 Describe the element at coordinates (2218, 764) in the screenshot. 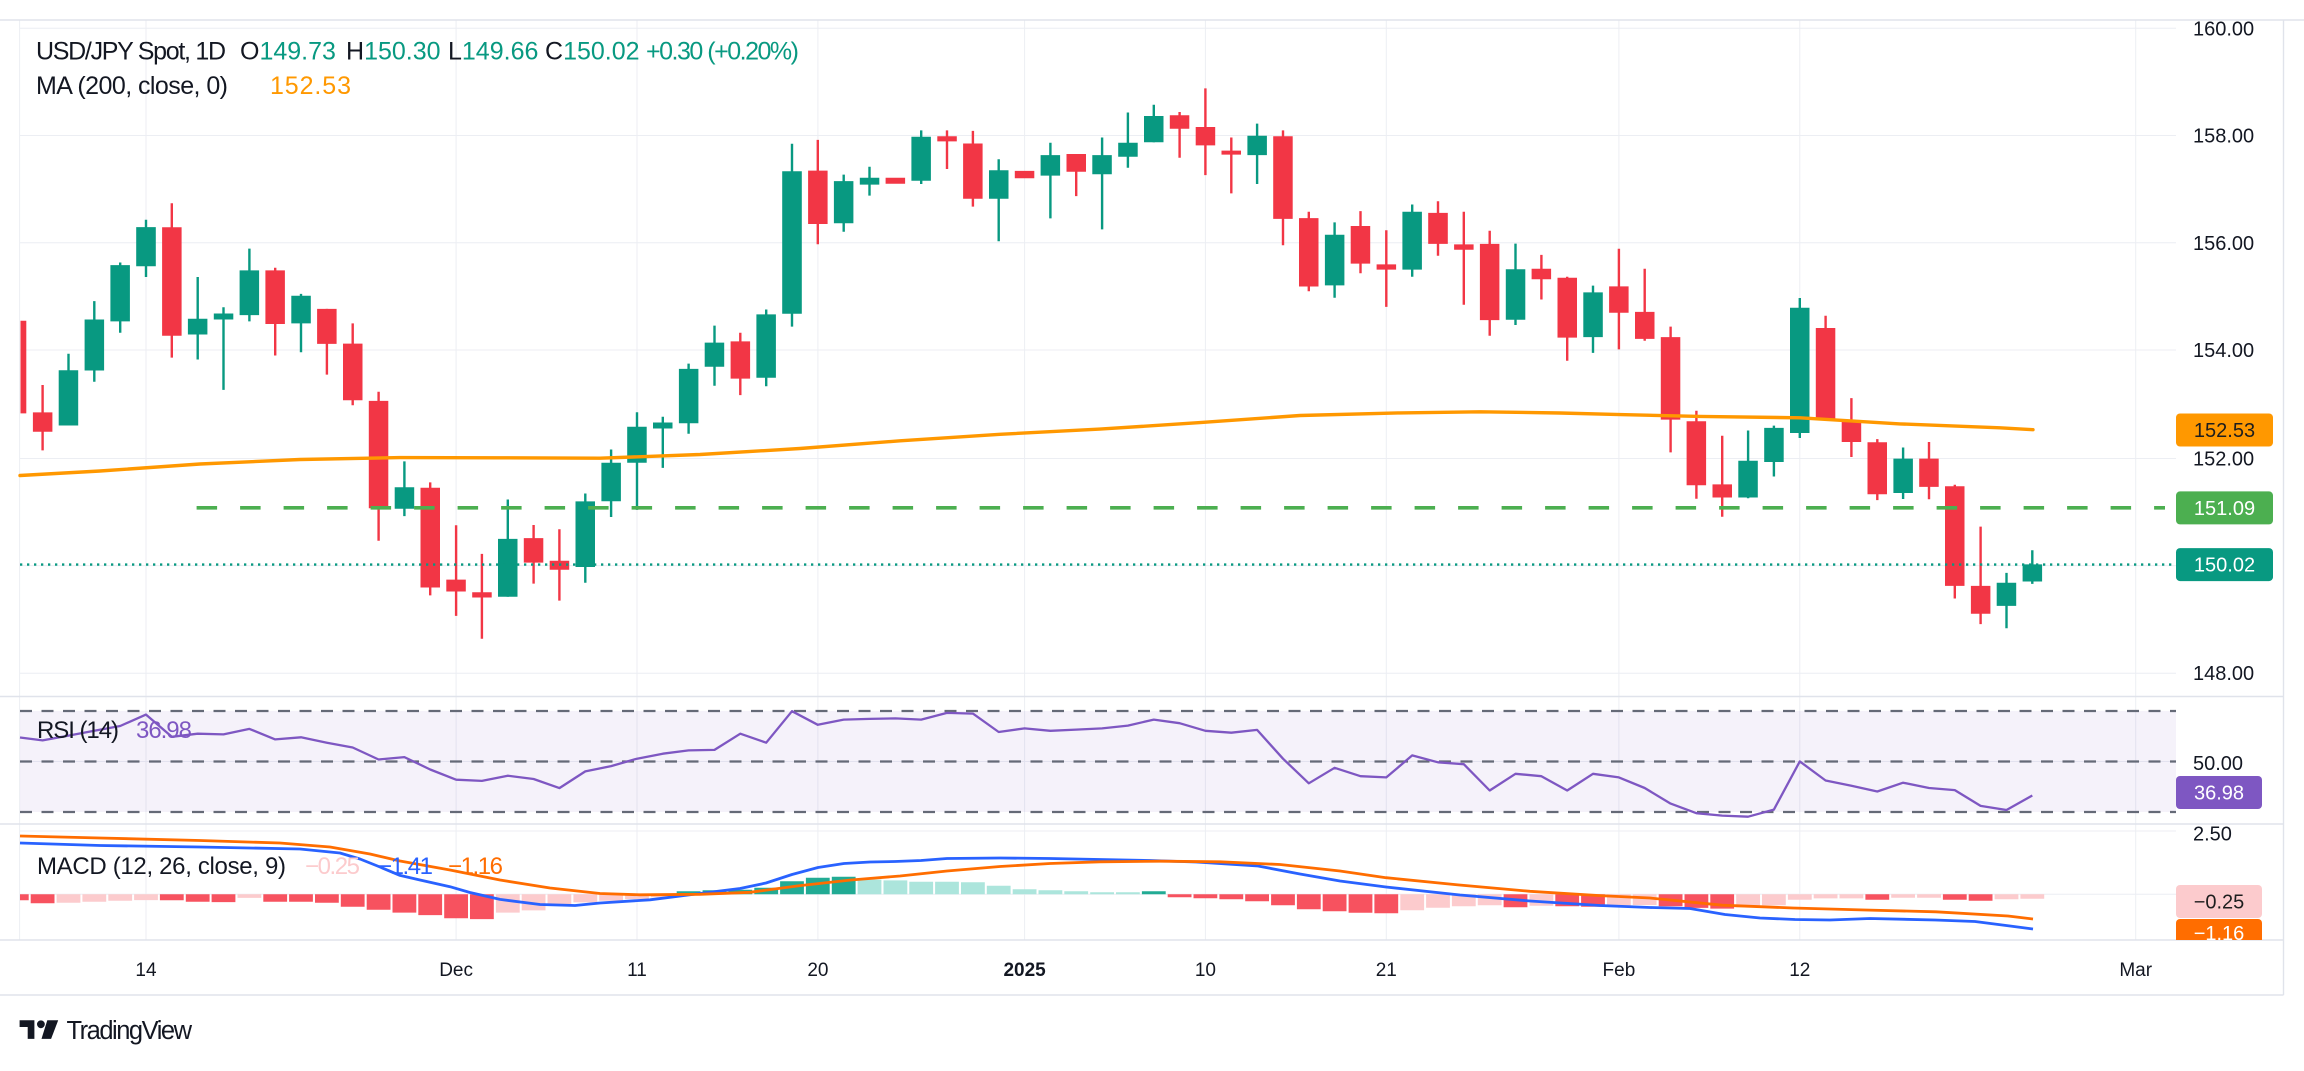

I see `svg-text: 50.00` at that location.